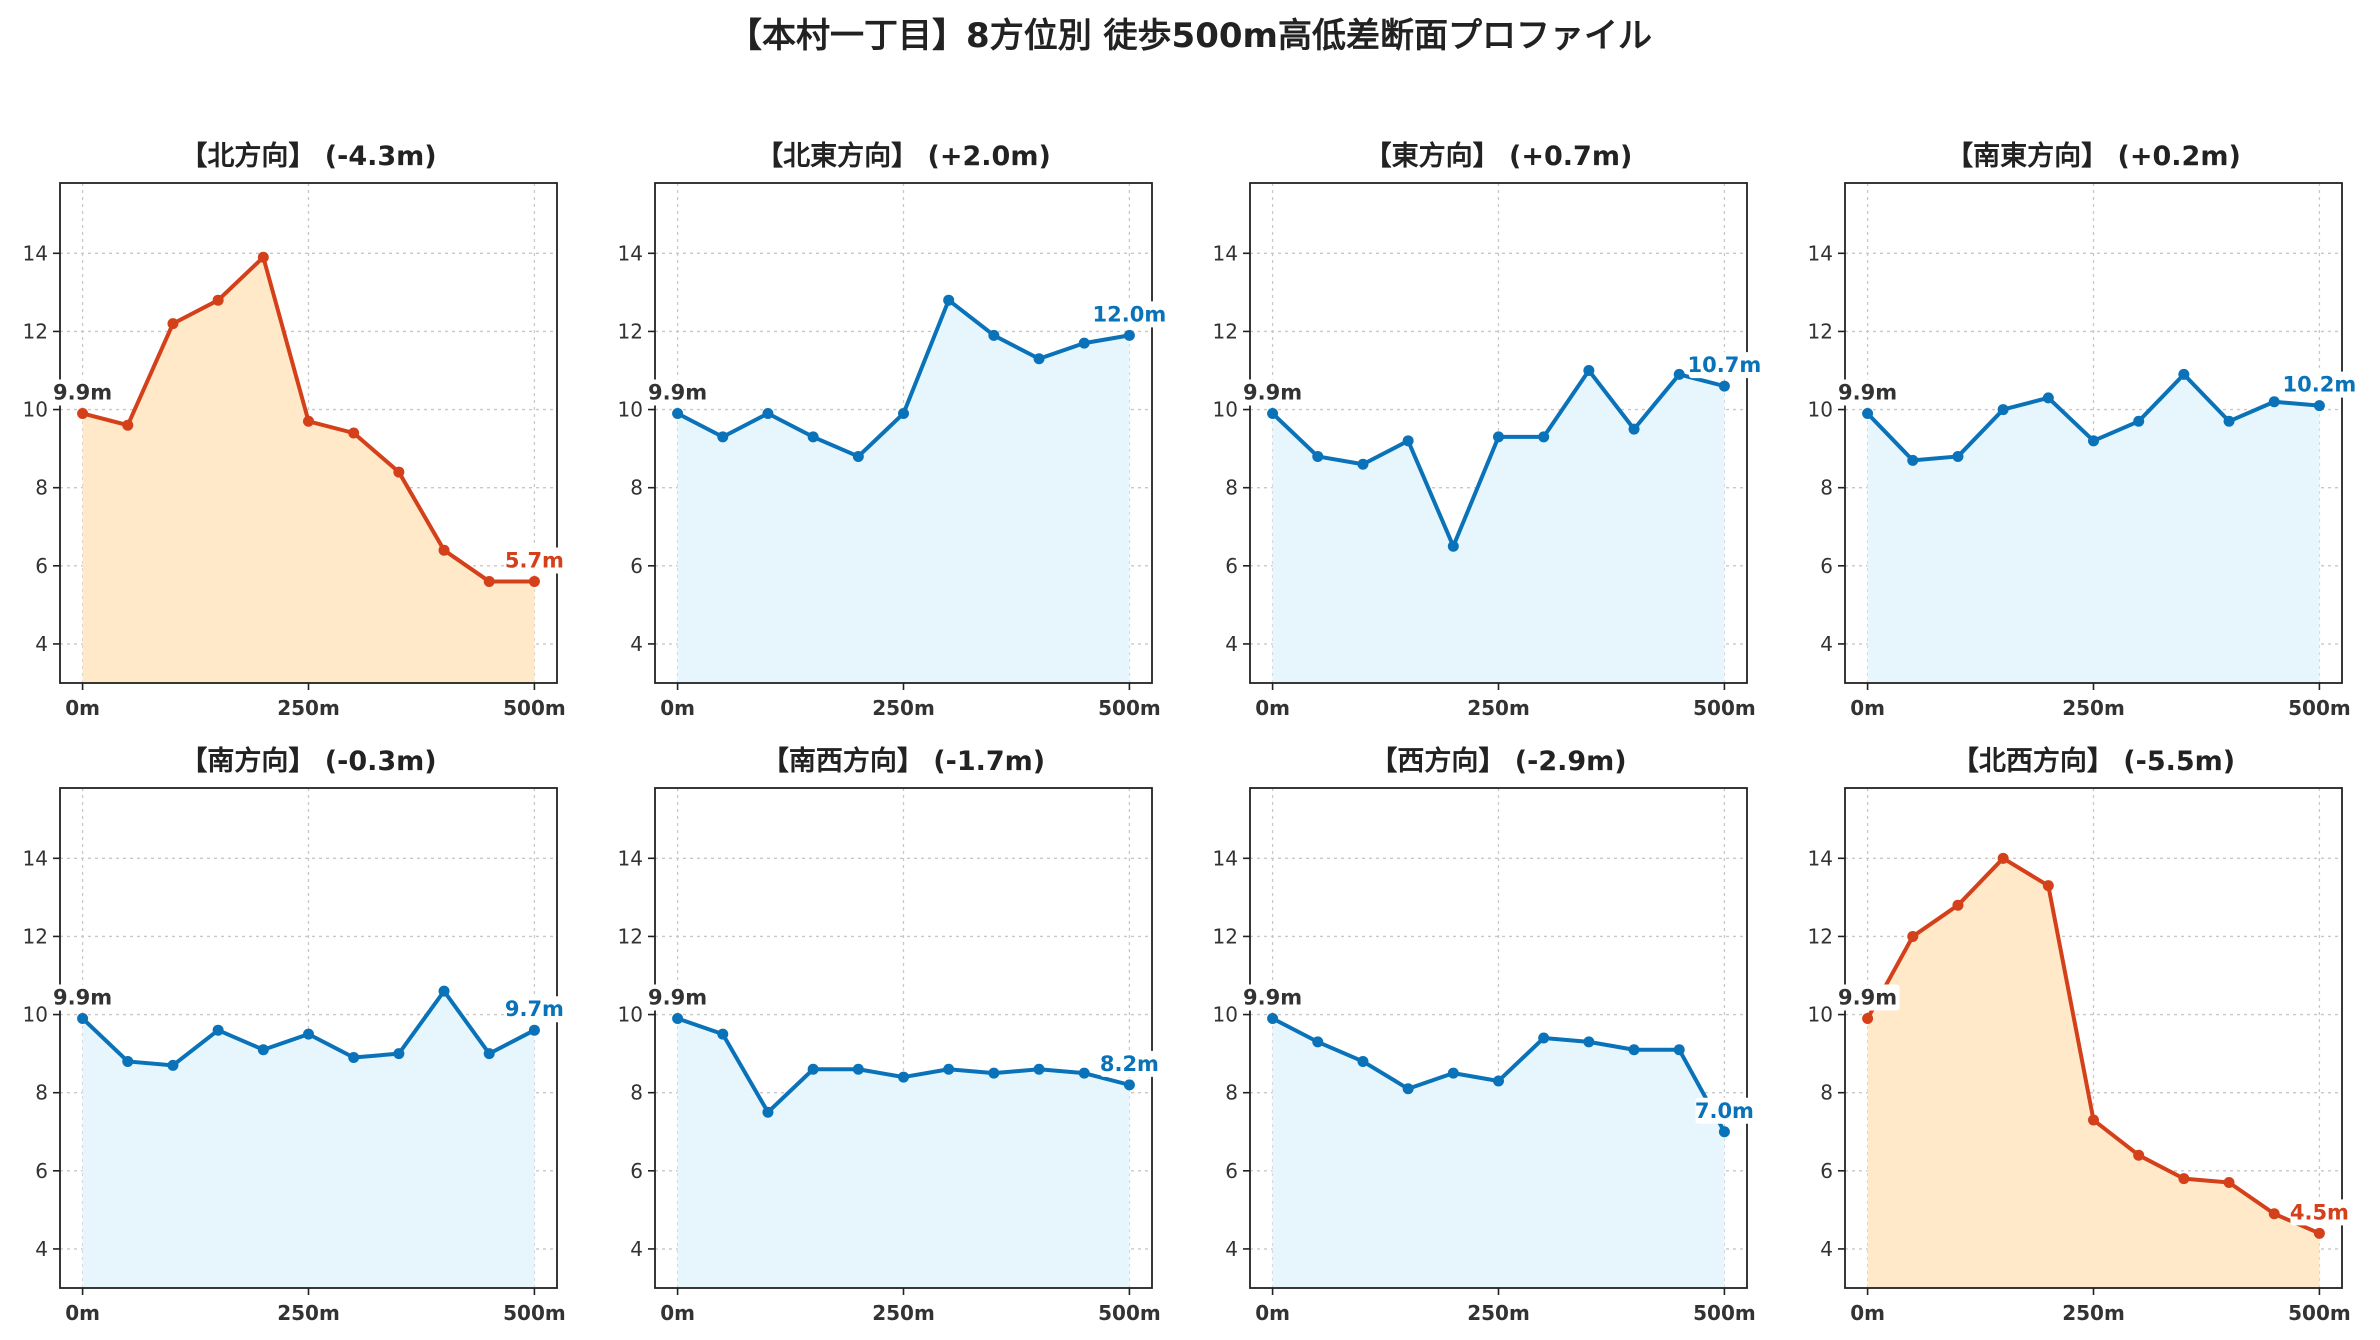 This screenshot has width=2380, height=1340. Describe the element at coordinates (2319, 1212) in the screenshot. I see `end-value-label: 4.5m` at that location.